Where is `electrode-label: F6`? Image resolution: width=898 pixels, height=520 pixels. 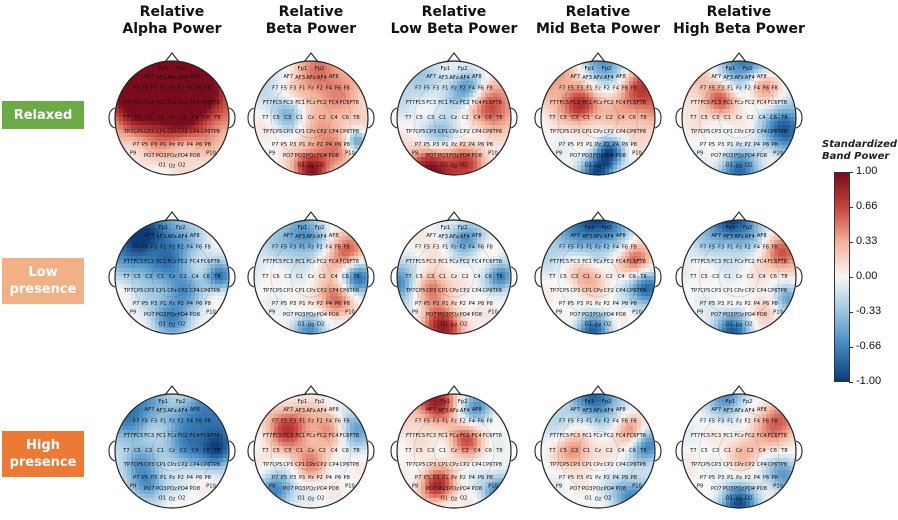
electrode-label: F6 is located at coordinates (199, 248).